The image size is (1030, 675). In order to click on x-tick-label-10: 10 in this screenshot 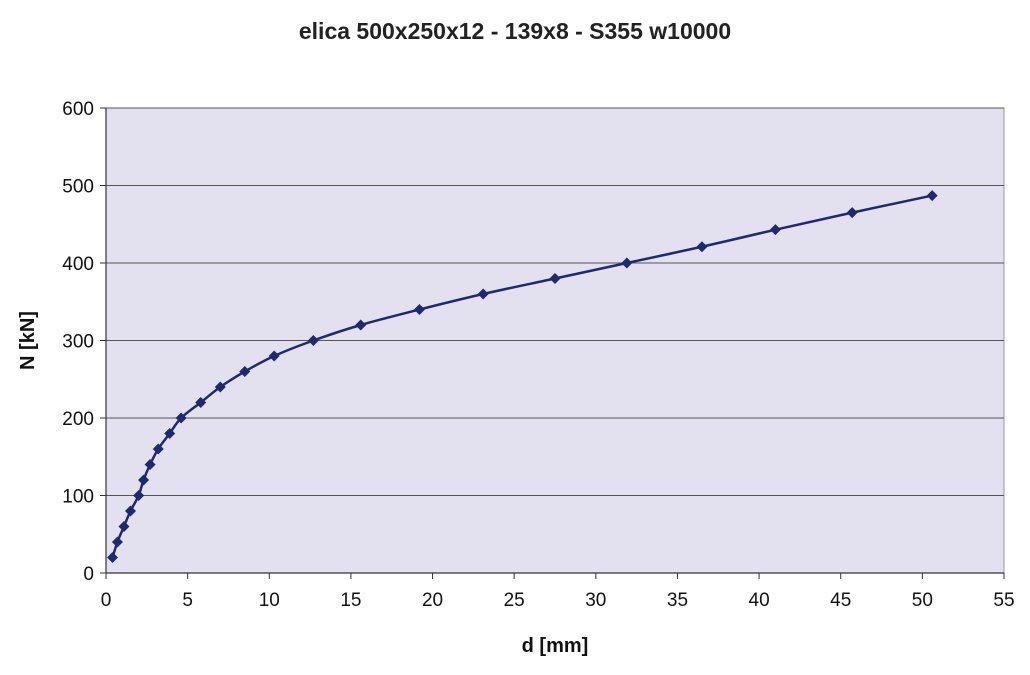, I will do `click(269, 600)`.